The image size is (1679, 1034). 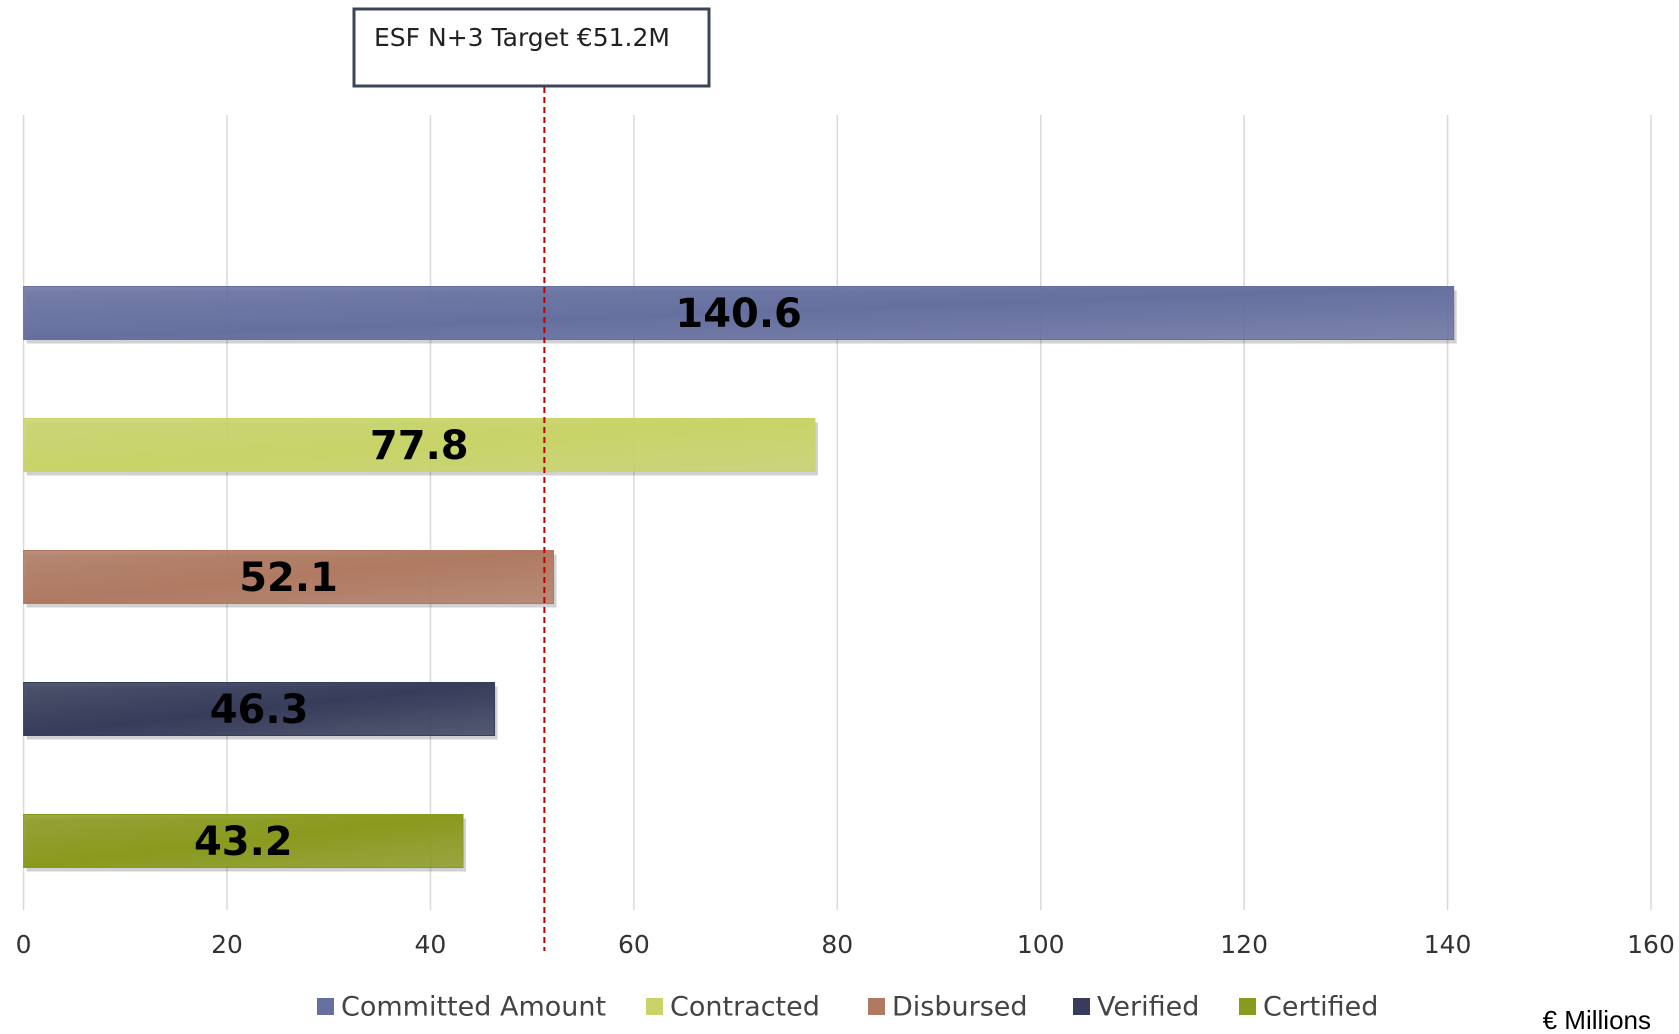 What do you see at coordinates (1651, 944) in the screenshot?
I see `x-tick-label: 160` at bounding box center [1651, 944].